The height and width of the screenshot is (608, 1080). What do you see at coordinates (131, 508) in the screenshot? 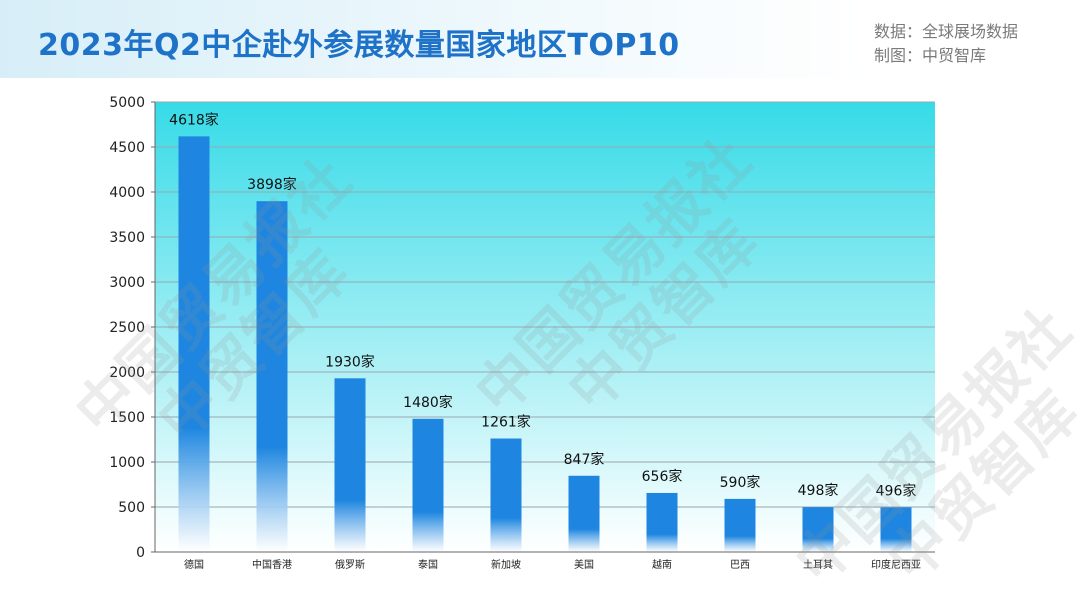
I see `y-tick-label: 500` at bounding box center [131, 508].